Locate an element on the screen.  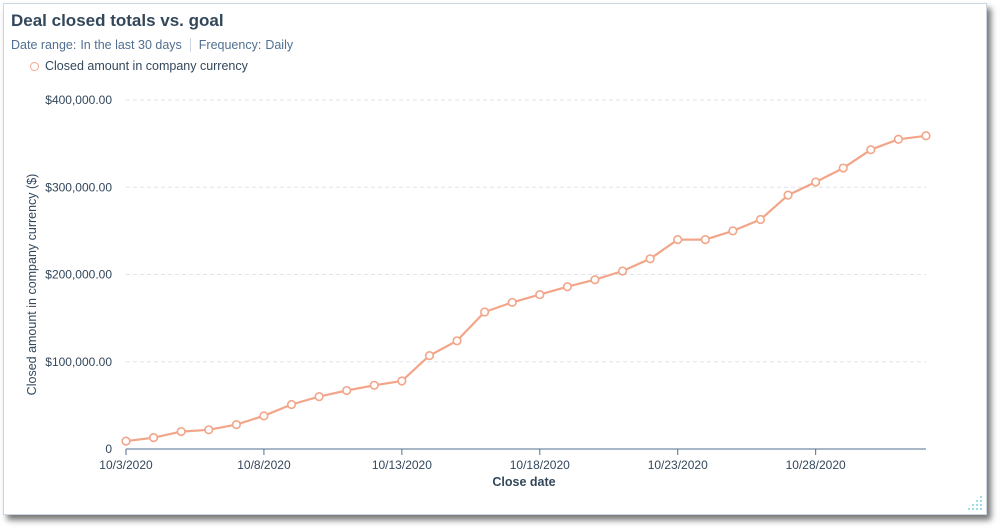
chart-title: Deal closed totals vs. goal is located at coordinates (117, 20).